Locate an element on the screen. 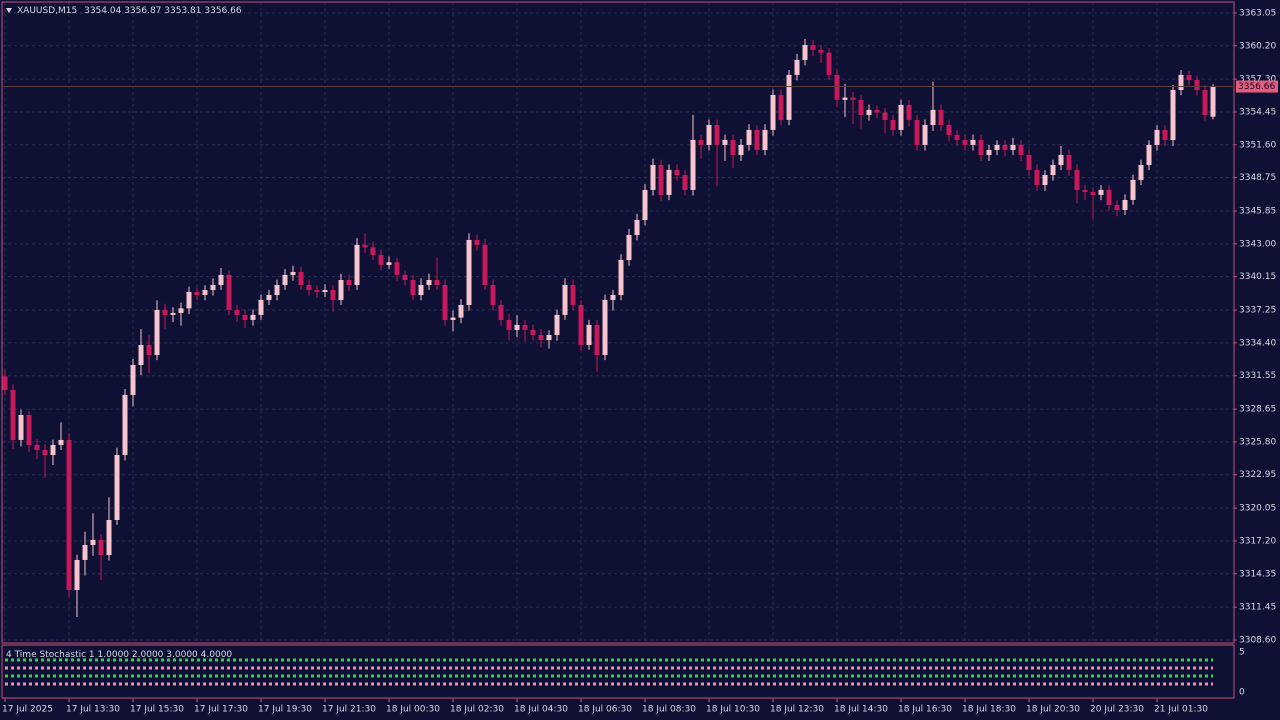 The image size is (1280, 720). y-tick-label: 3343.00 is located at coordinates (1257, 244).